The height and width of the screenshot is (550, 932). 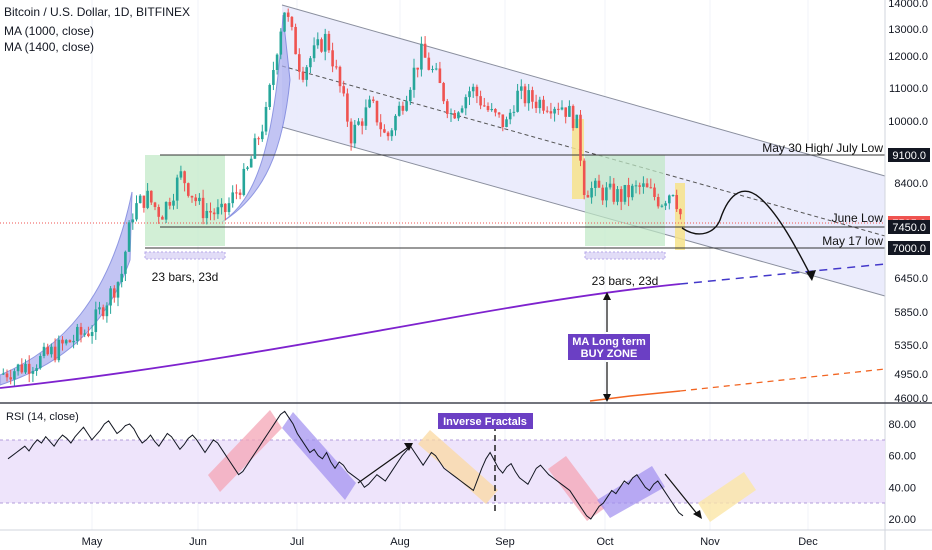 I want to click on annotation-may17: May 17 low, so click(x=852, y=241).